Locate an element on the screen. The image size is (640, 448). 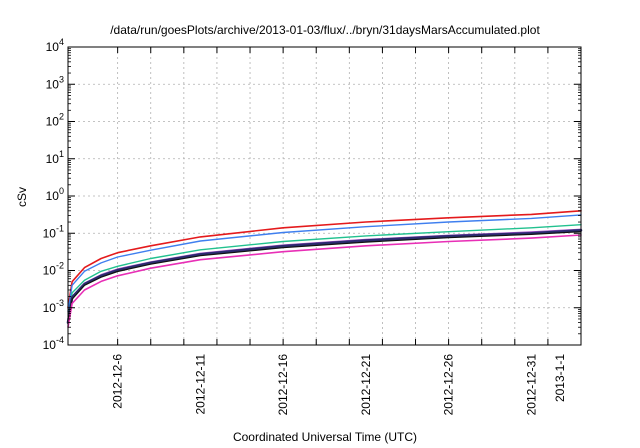
x-tick-label: 2013-1-1 is located at coordinates (560, 378).